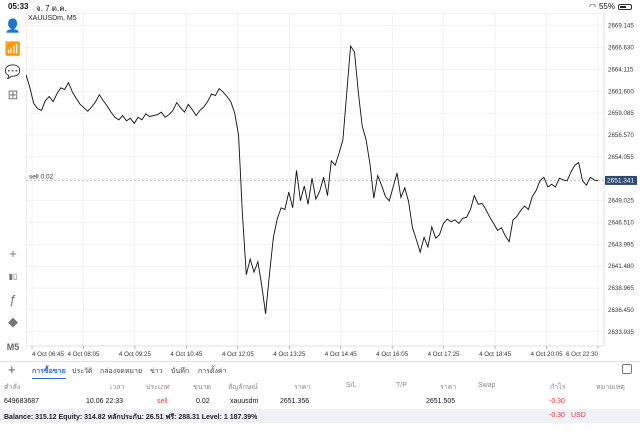 Image resolution: width=640 pixels, height=447 pixels. I want to click on y-tick-label: 2656.570, so click(621, 135).